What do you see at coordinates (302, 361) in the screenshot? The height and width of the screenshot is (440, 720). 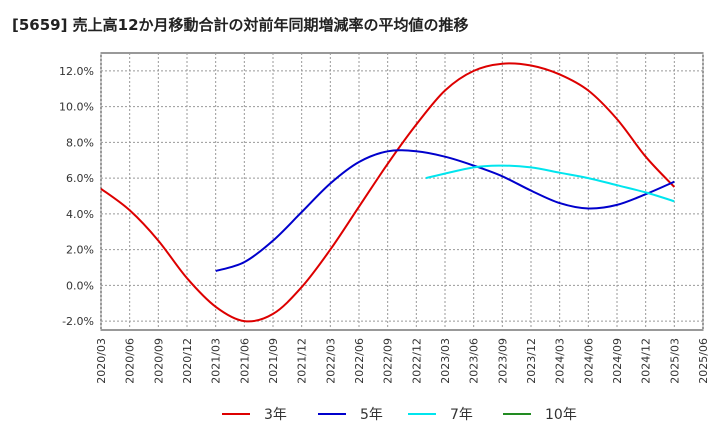 I see `x-tick-label: 2021/12` at bounding box center [302, 361].